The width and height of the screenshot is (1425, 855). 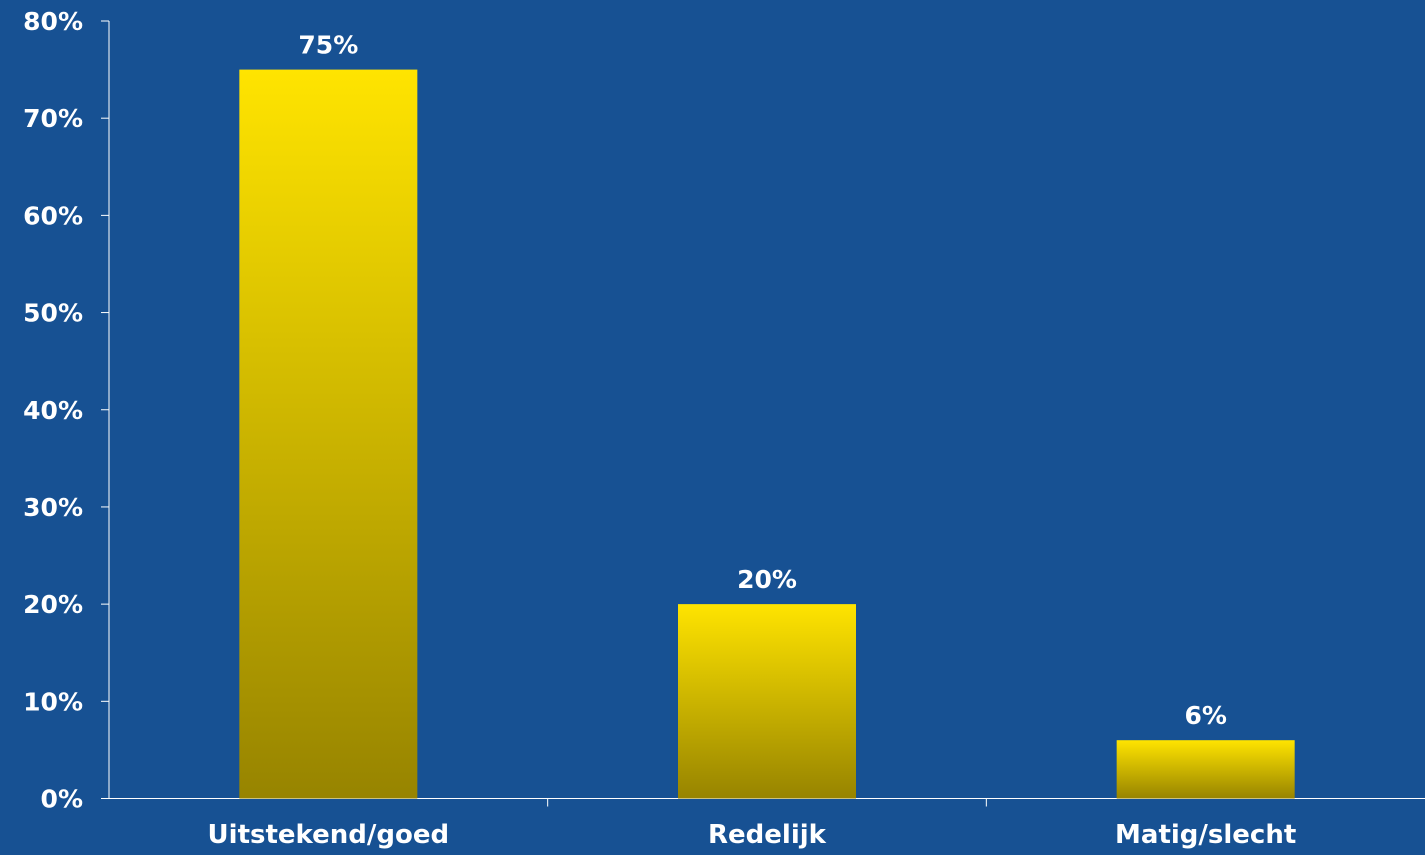 What do you see at coordinates (62, 799) in the screenshot?
I see `y-tick-label: 0%` at bounding box center [62, 799].